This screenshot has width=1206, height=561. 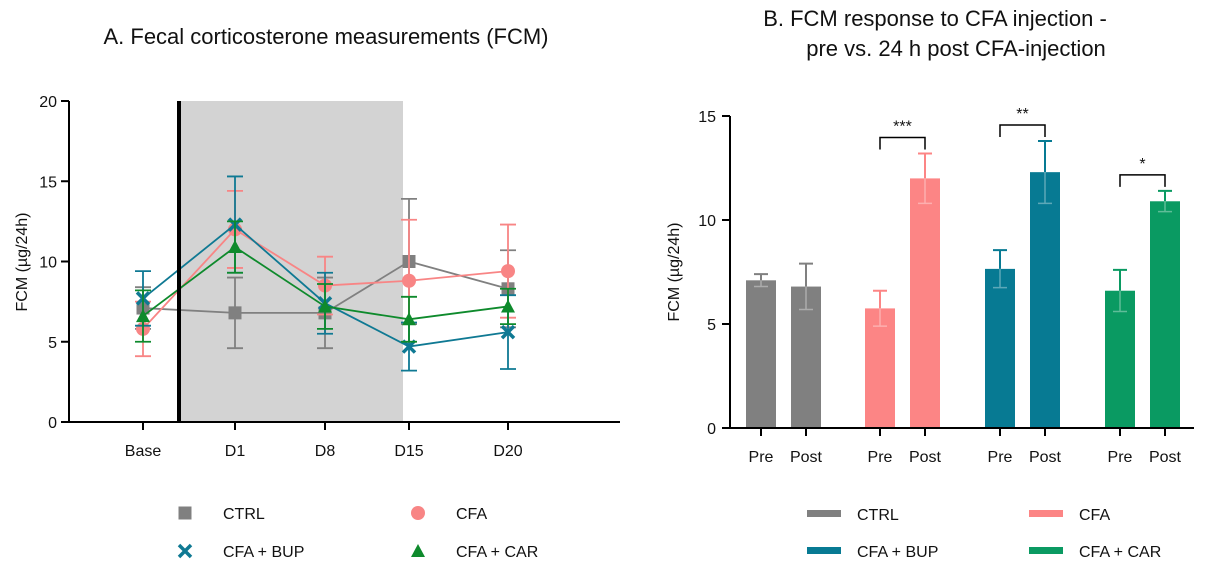 What do you see at coordinates (325, 451) in the screenshot?
I see `x-tick-label-d8: D8` at bounding box center [325, 451].